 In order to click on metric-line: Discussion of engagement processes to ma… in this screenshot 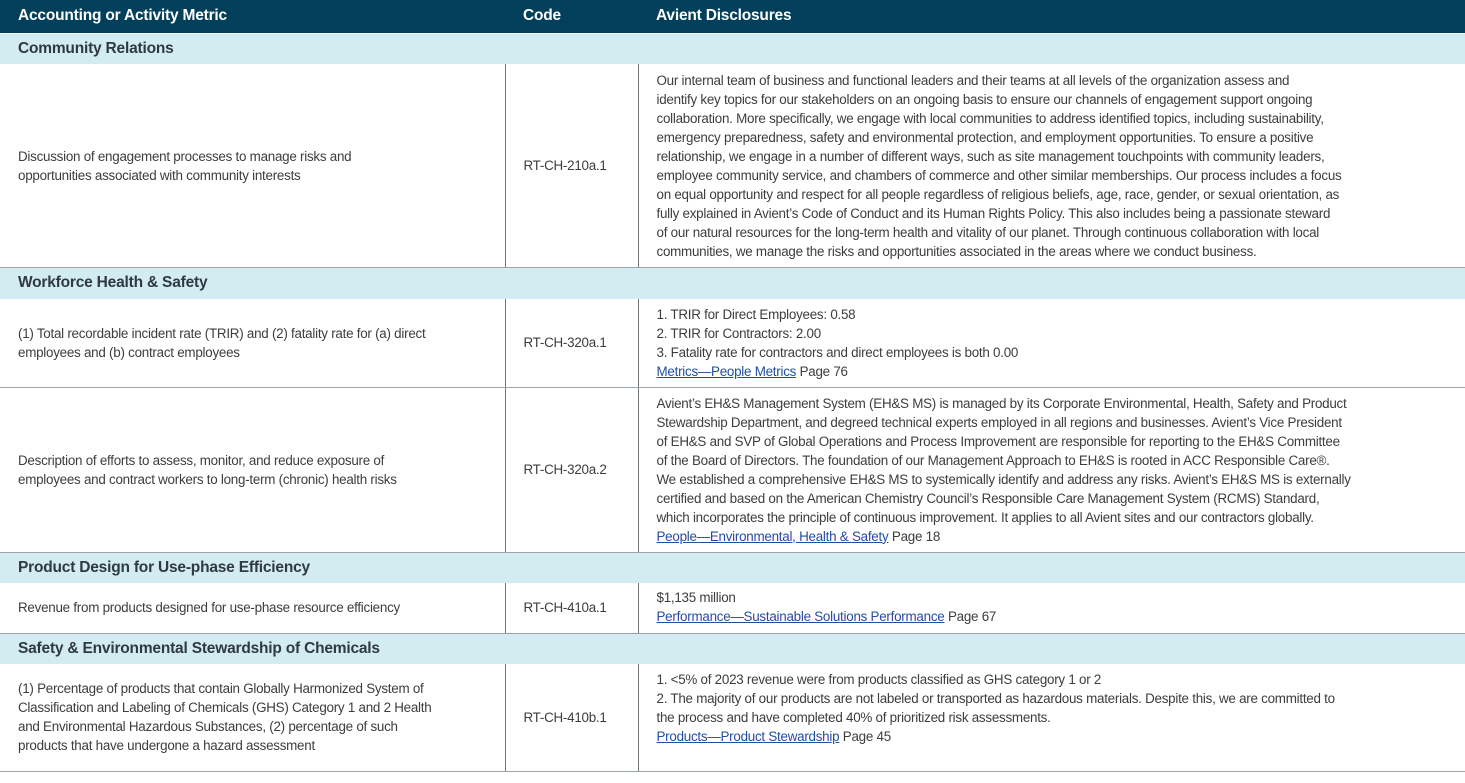, I will do `click(185, 156)`.